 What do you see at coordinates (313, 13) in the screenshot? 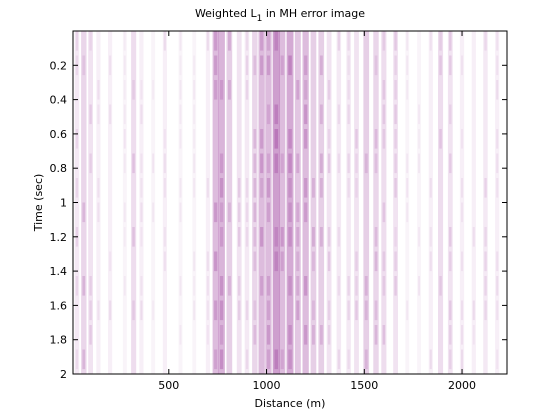
I see `chart-title-suffix: in MH error image` at bounding box center [313, 13].